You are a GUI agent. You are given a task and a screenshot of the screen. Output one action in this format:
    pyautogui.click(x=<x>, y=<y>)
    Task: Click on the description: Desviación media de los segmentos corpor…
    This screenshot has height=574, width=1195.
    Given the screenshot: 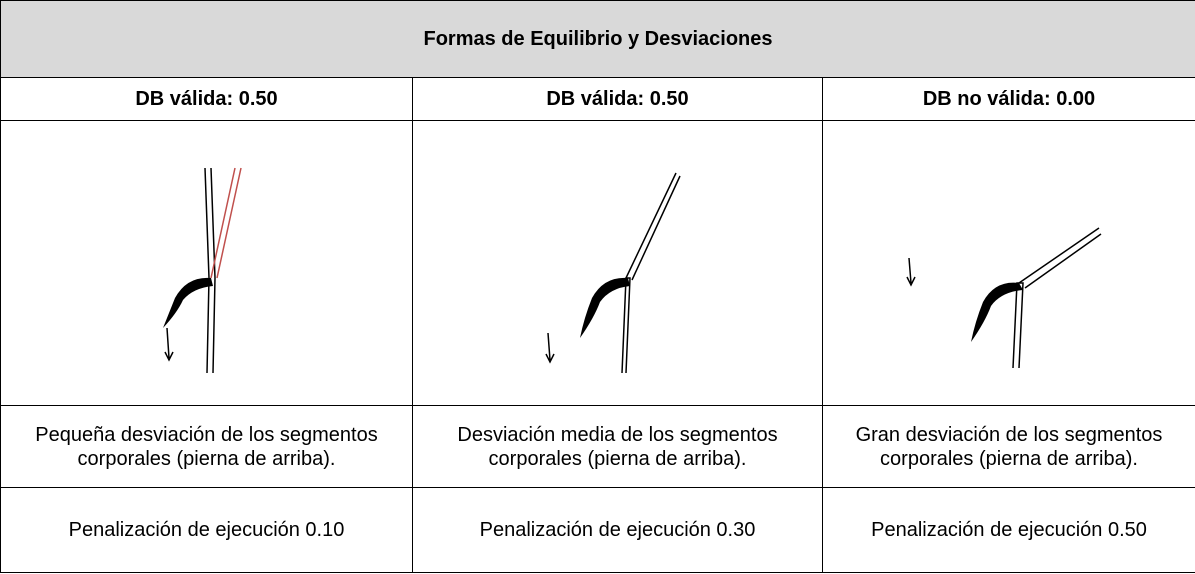 What is the action you would take?
    pyautogui.click(x=617, y=446)
    